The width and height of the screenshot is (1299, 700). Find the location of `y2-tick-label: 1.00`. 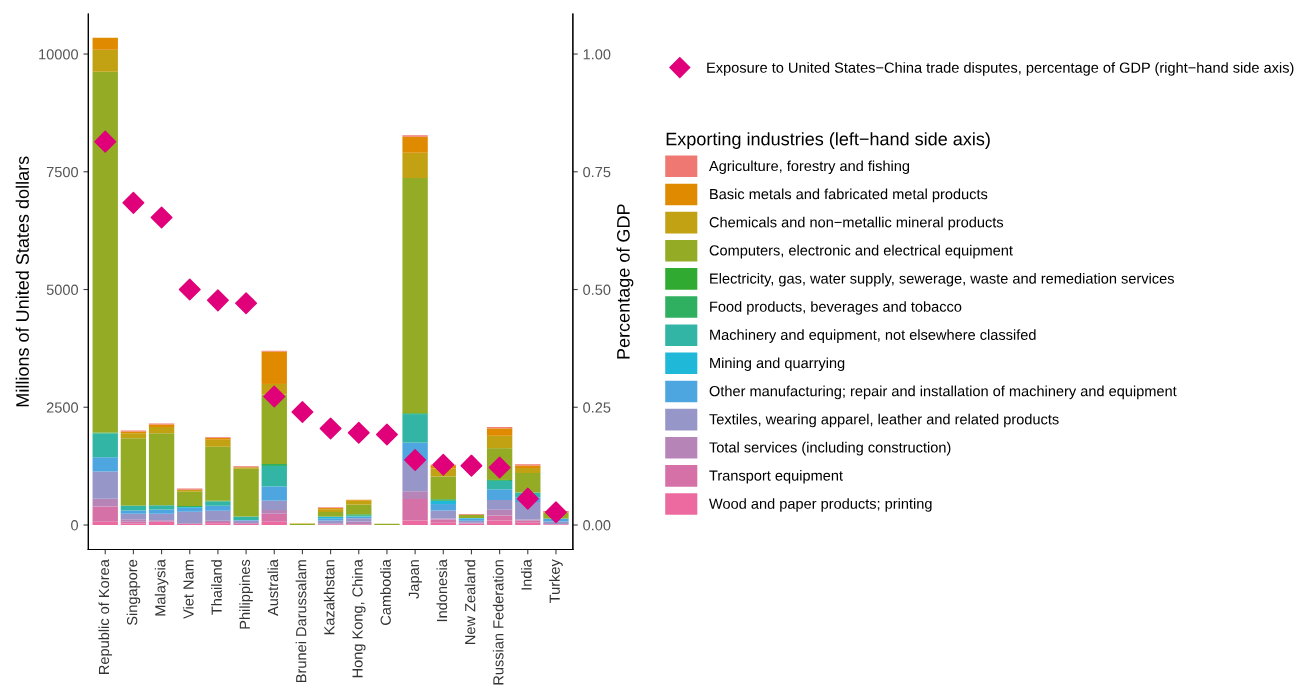

y2-tick-label: 1.00 is located at coordinates (597, 54).